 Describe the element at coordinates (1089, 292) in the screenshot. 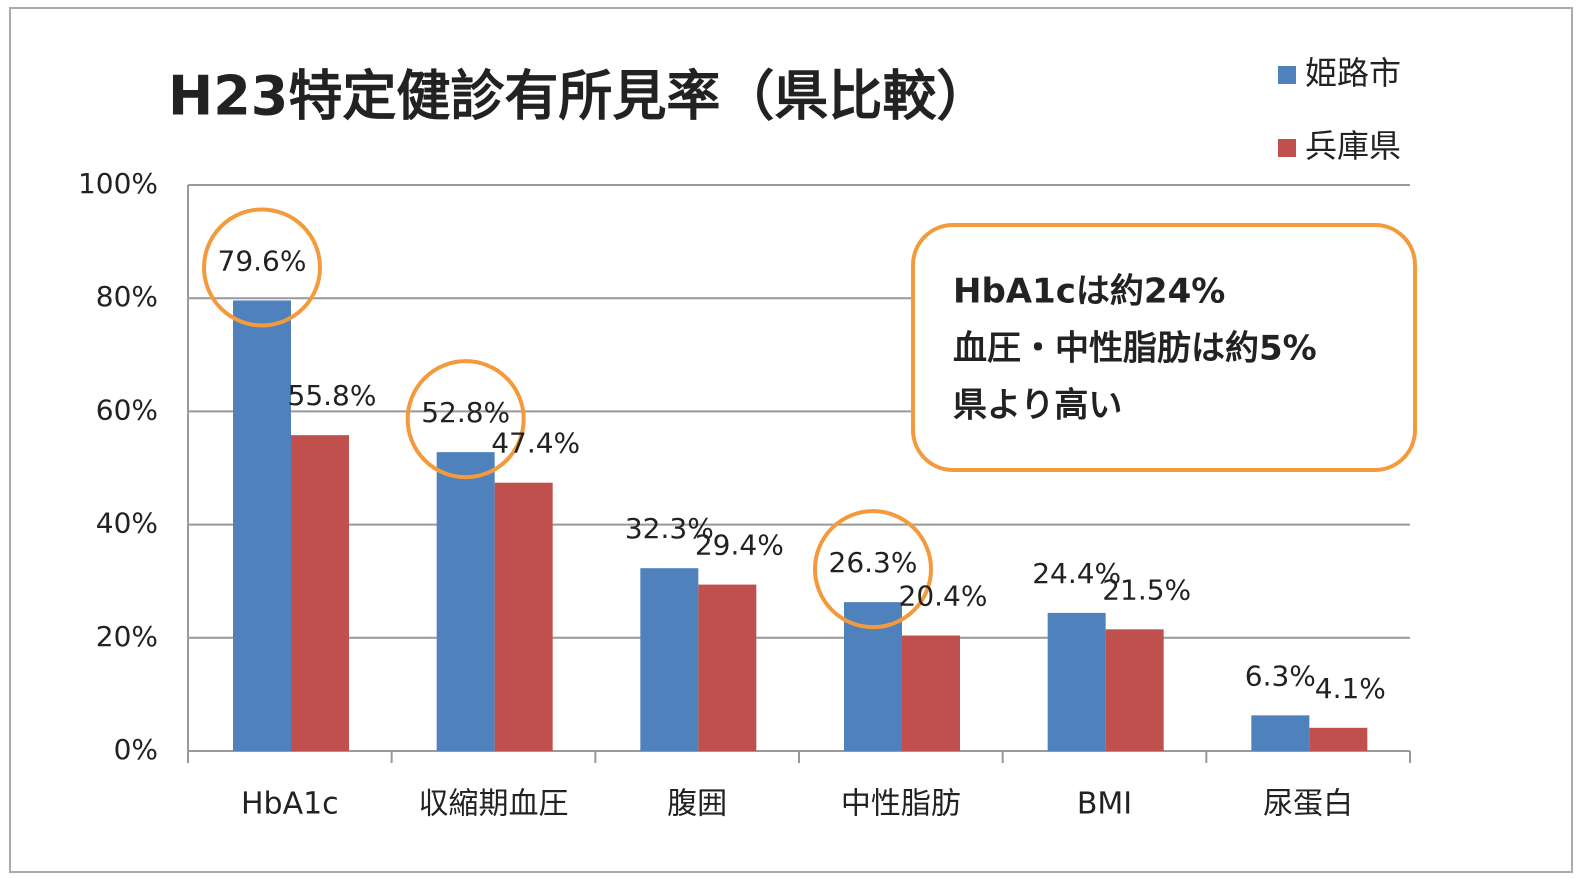

I see `annotation-text: HbA1cは約24%` at that location.